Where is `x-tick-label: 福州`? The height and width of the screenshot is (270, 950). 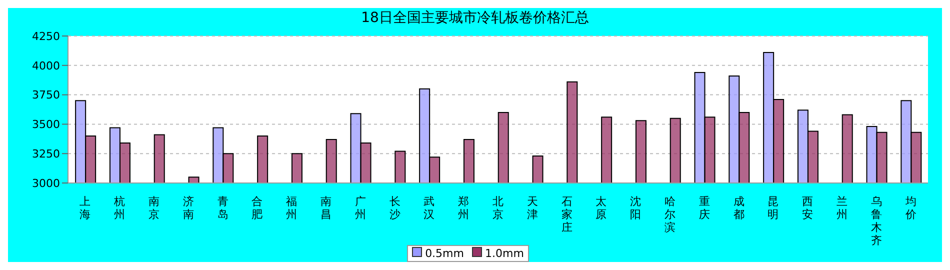 x-tick-label: 福州 is located at coordinates (292, 208).